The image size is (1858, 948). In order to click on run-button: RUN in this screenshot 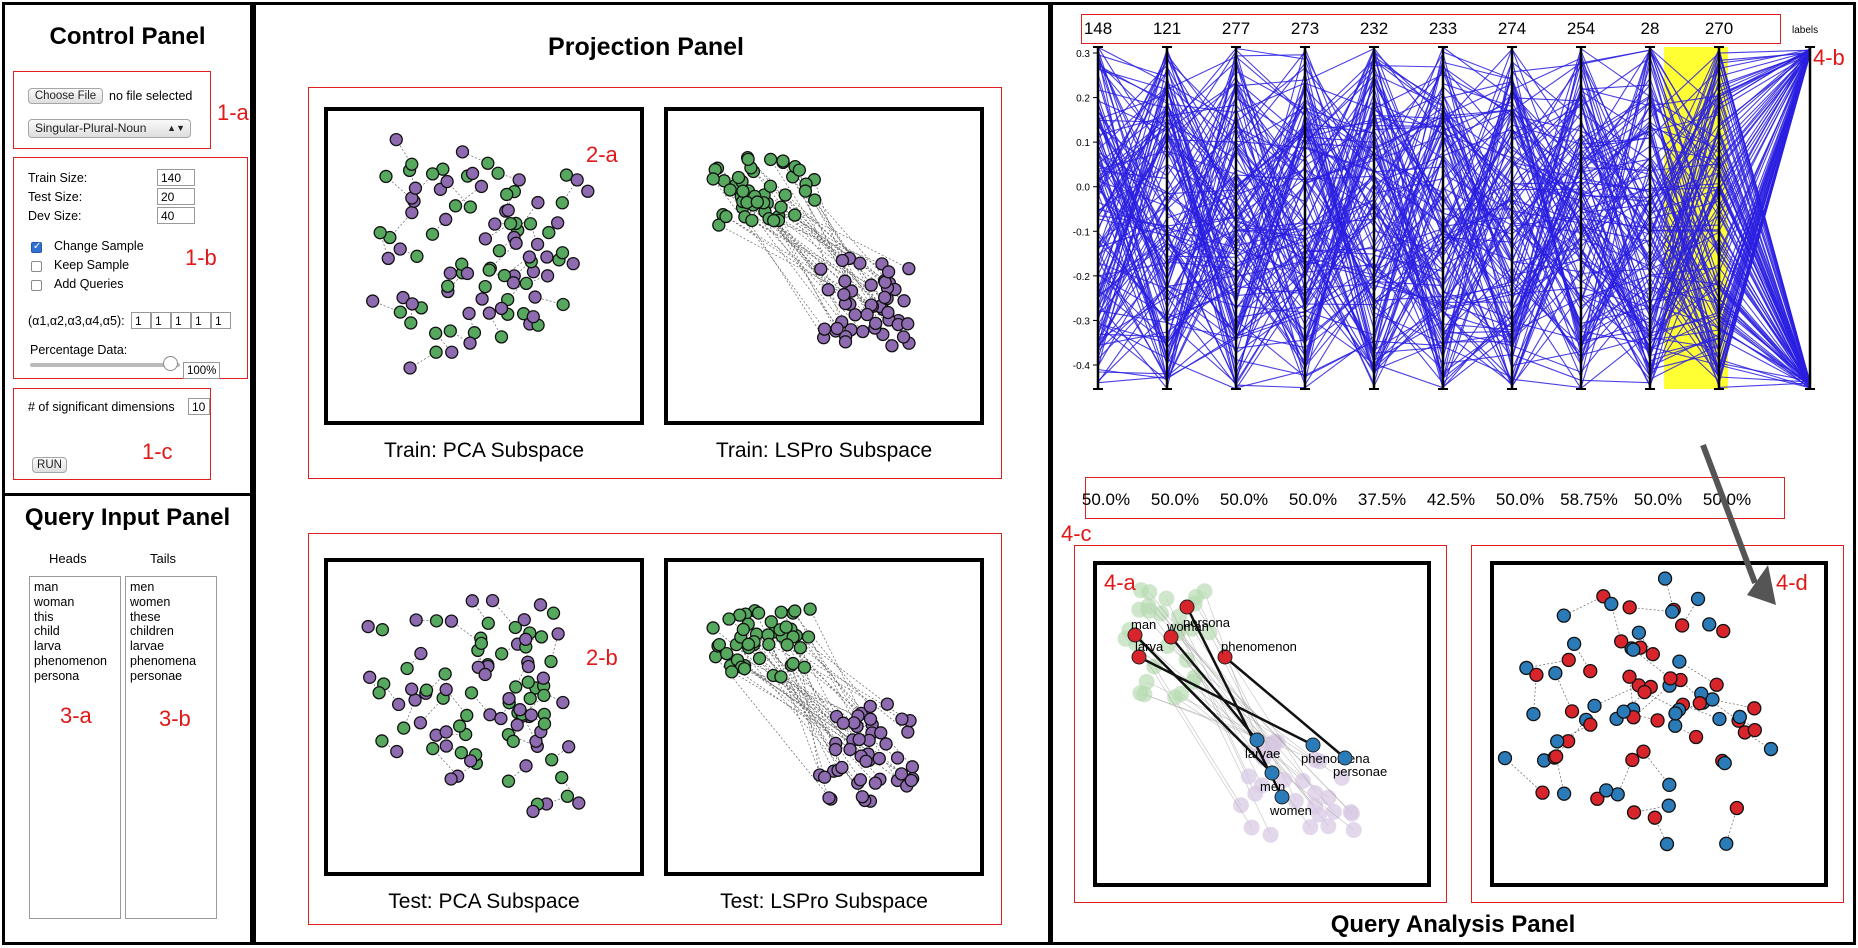, I will do `click(49, 465)`.